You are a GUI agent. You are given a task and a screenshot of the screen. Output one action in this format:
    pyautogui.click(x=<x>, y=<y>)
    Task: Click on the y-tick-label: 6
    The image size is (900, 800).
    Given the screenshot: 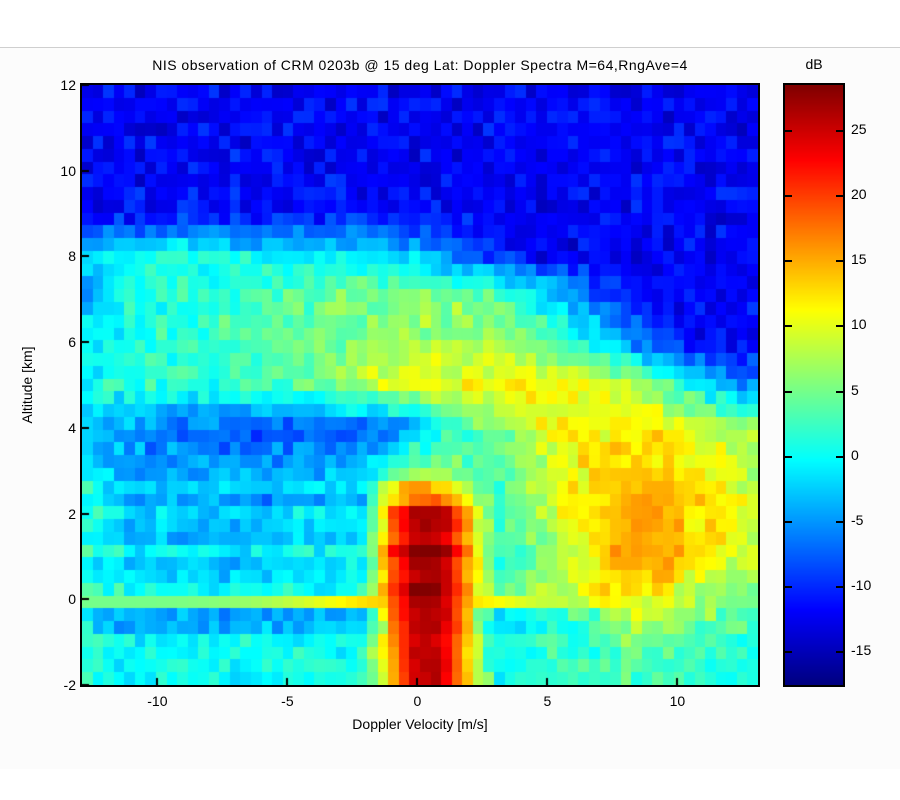 What is the action you would take?
    pyautogui.click(x=72, y=342)
    